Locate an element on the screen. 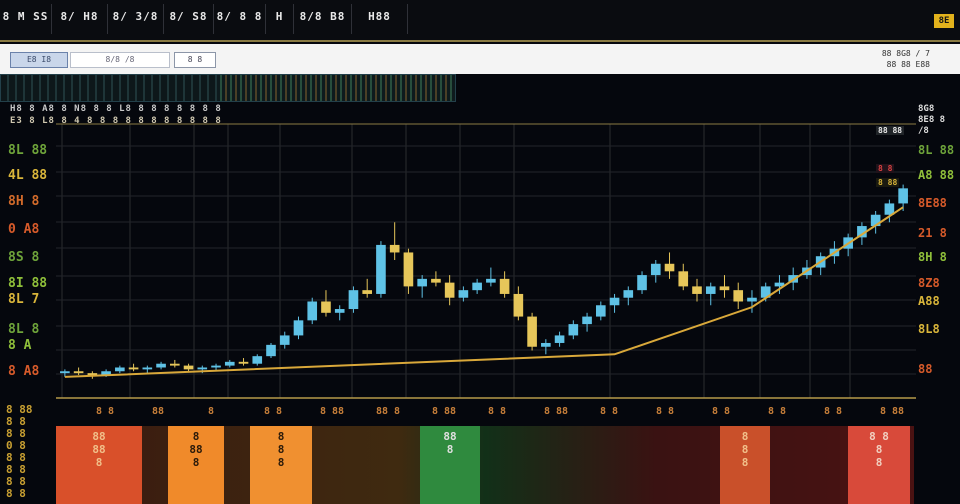 The height and width of the screenshot is (504, 960). chart-tabs-strip is located at coordinates (228, 88).